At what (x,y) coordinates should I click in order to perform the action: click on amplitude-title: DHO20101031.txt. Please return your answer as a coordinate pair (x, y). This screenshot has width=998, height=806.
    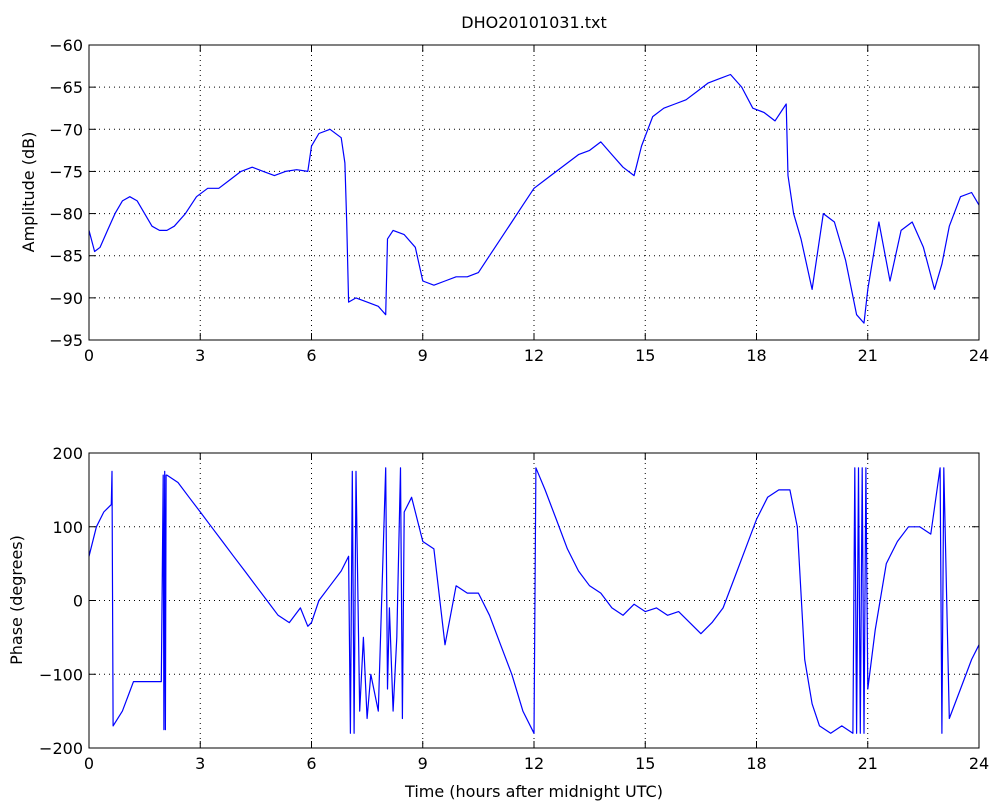
    Looking at the image, I should click on (533, 22).